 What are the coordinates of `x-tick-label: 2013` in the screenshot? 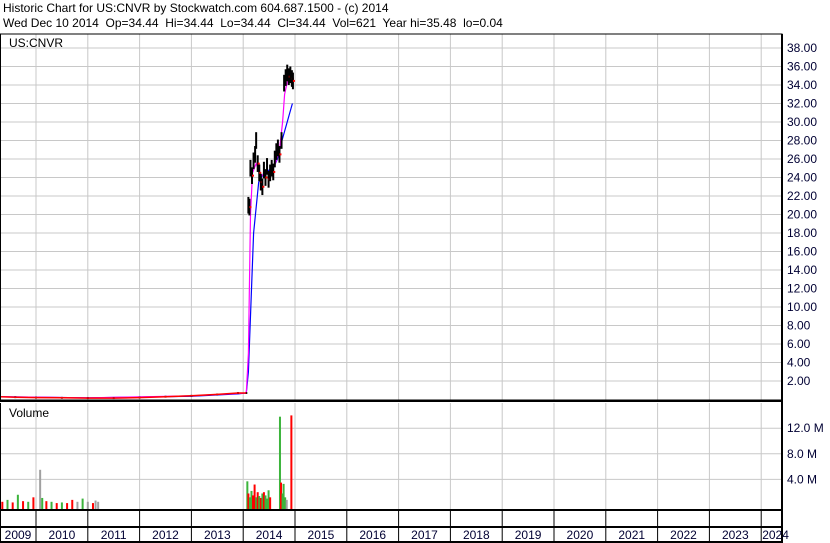 It's located at (217, 535).